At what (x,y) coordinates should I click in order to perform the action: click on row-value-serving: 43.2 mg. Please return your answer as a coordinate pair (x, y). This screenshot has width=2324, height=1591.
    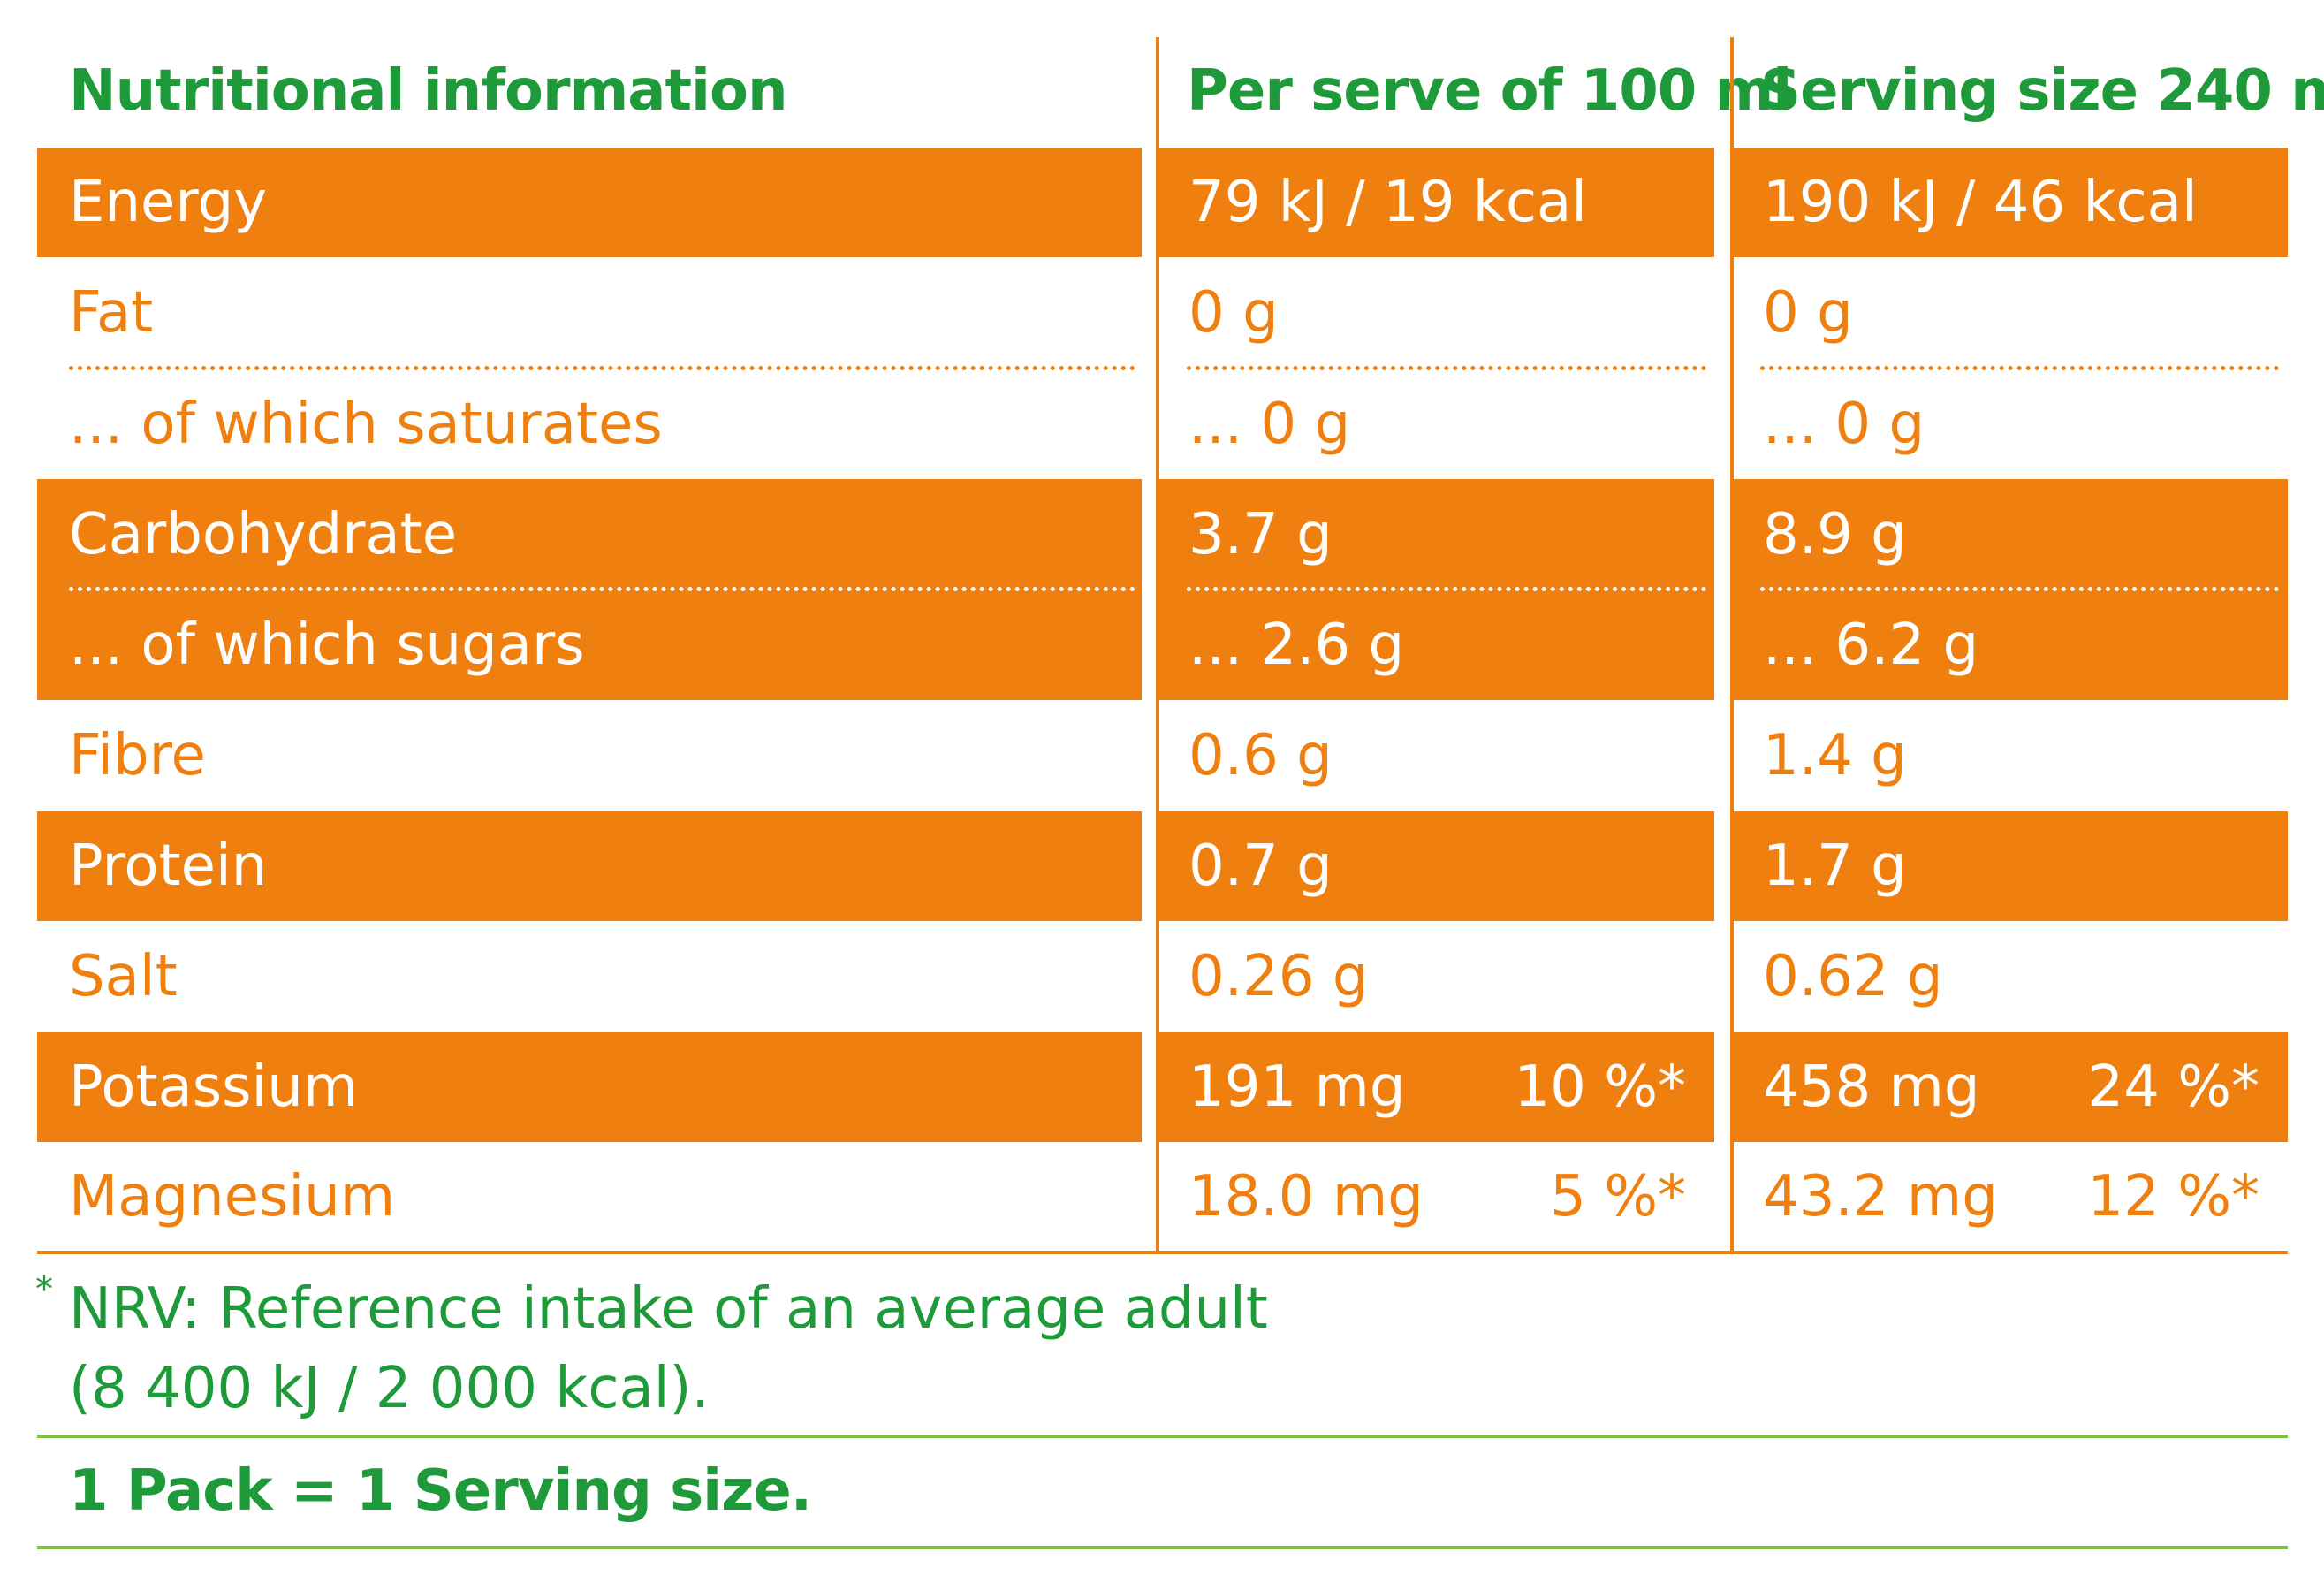
    Looking at the image, I should click on (1881, 1196).